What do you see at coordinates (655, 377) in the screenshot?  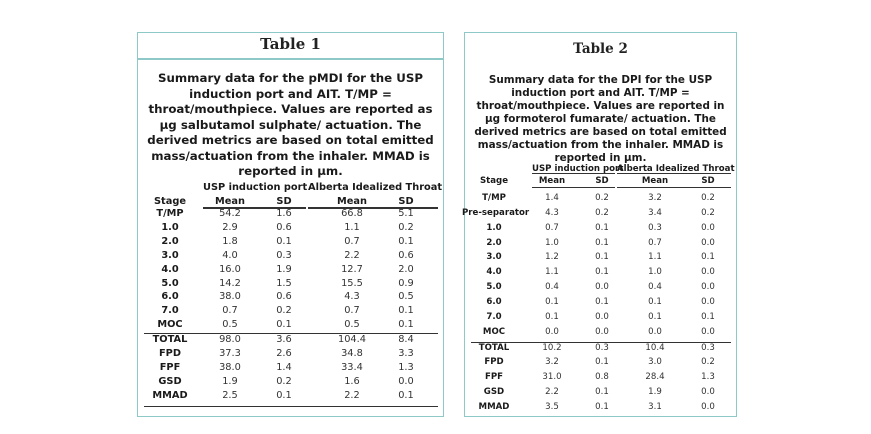 I see `table-cell: 28.4` at bounding box center [655, 377].